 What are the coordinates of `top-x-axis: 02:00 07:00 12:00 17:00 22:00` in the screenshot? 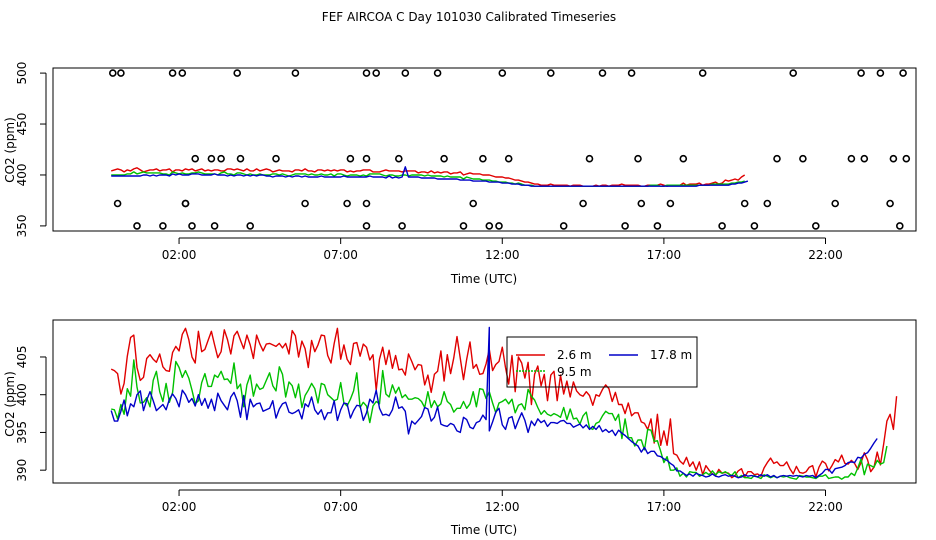 It's located at (502, 249).